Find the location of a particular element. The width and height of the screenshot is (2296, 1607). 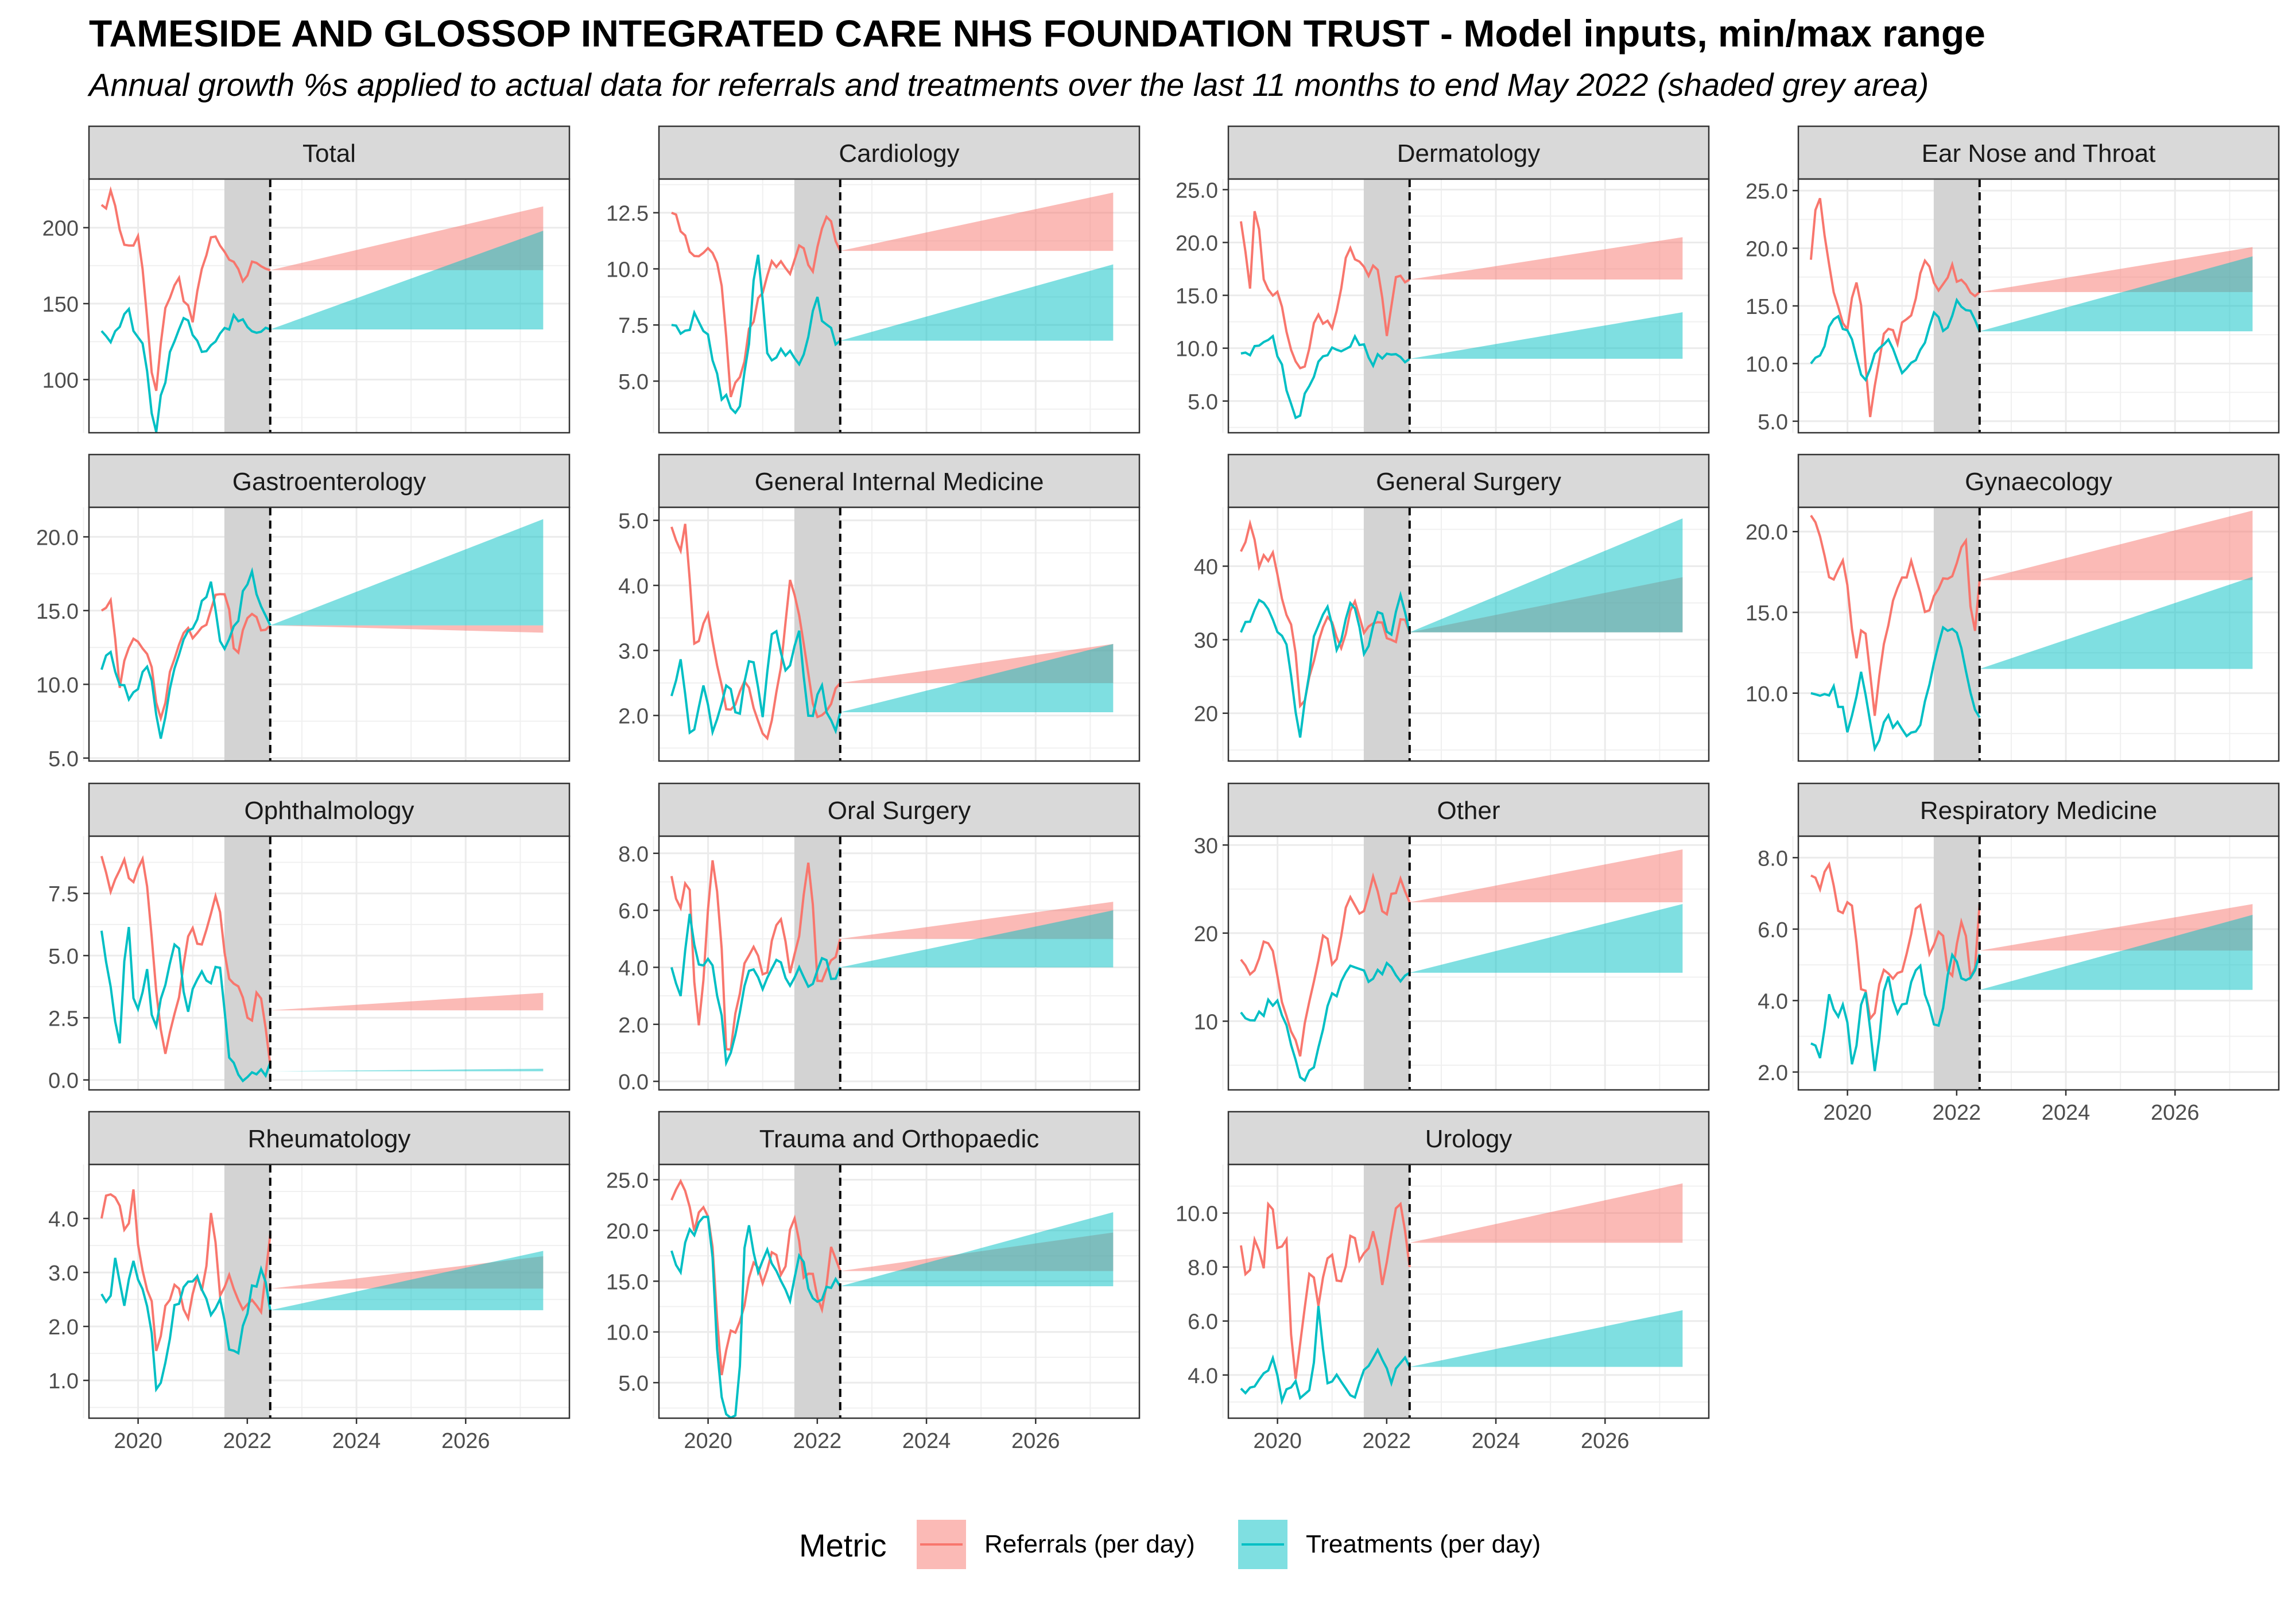

facet-panel: Rheumatology 1.0 2.0 3.0 4.0 2020 2022 2024 2026 is located at coordinates (309, 1282).